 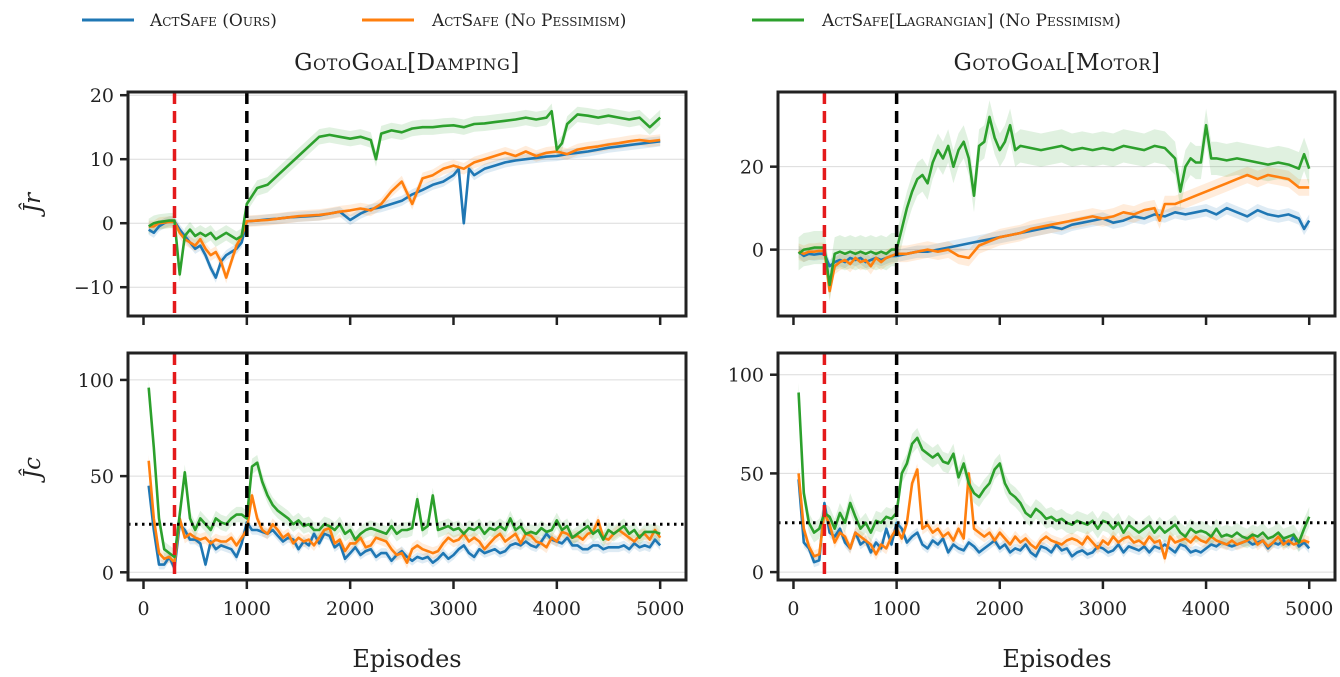 I want to click on xlabel-left: Episodes, so click(x=406, y=659).